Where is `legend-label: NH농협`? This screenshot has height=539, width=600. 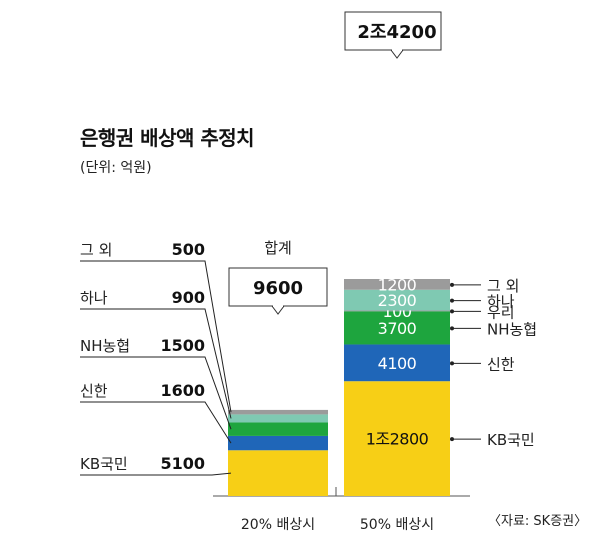 legend-label: NH농협 is located at coordinates (512, 329).